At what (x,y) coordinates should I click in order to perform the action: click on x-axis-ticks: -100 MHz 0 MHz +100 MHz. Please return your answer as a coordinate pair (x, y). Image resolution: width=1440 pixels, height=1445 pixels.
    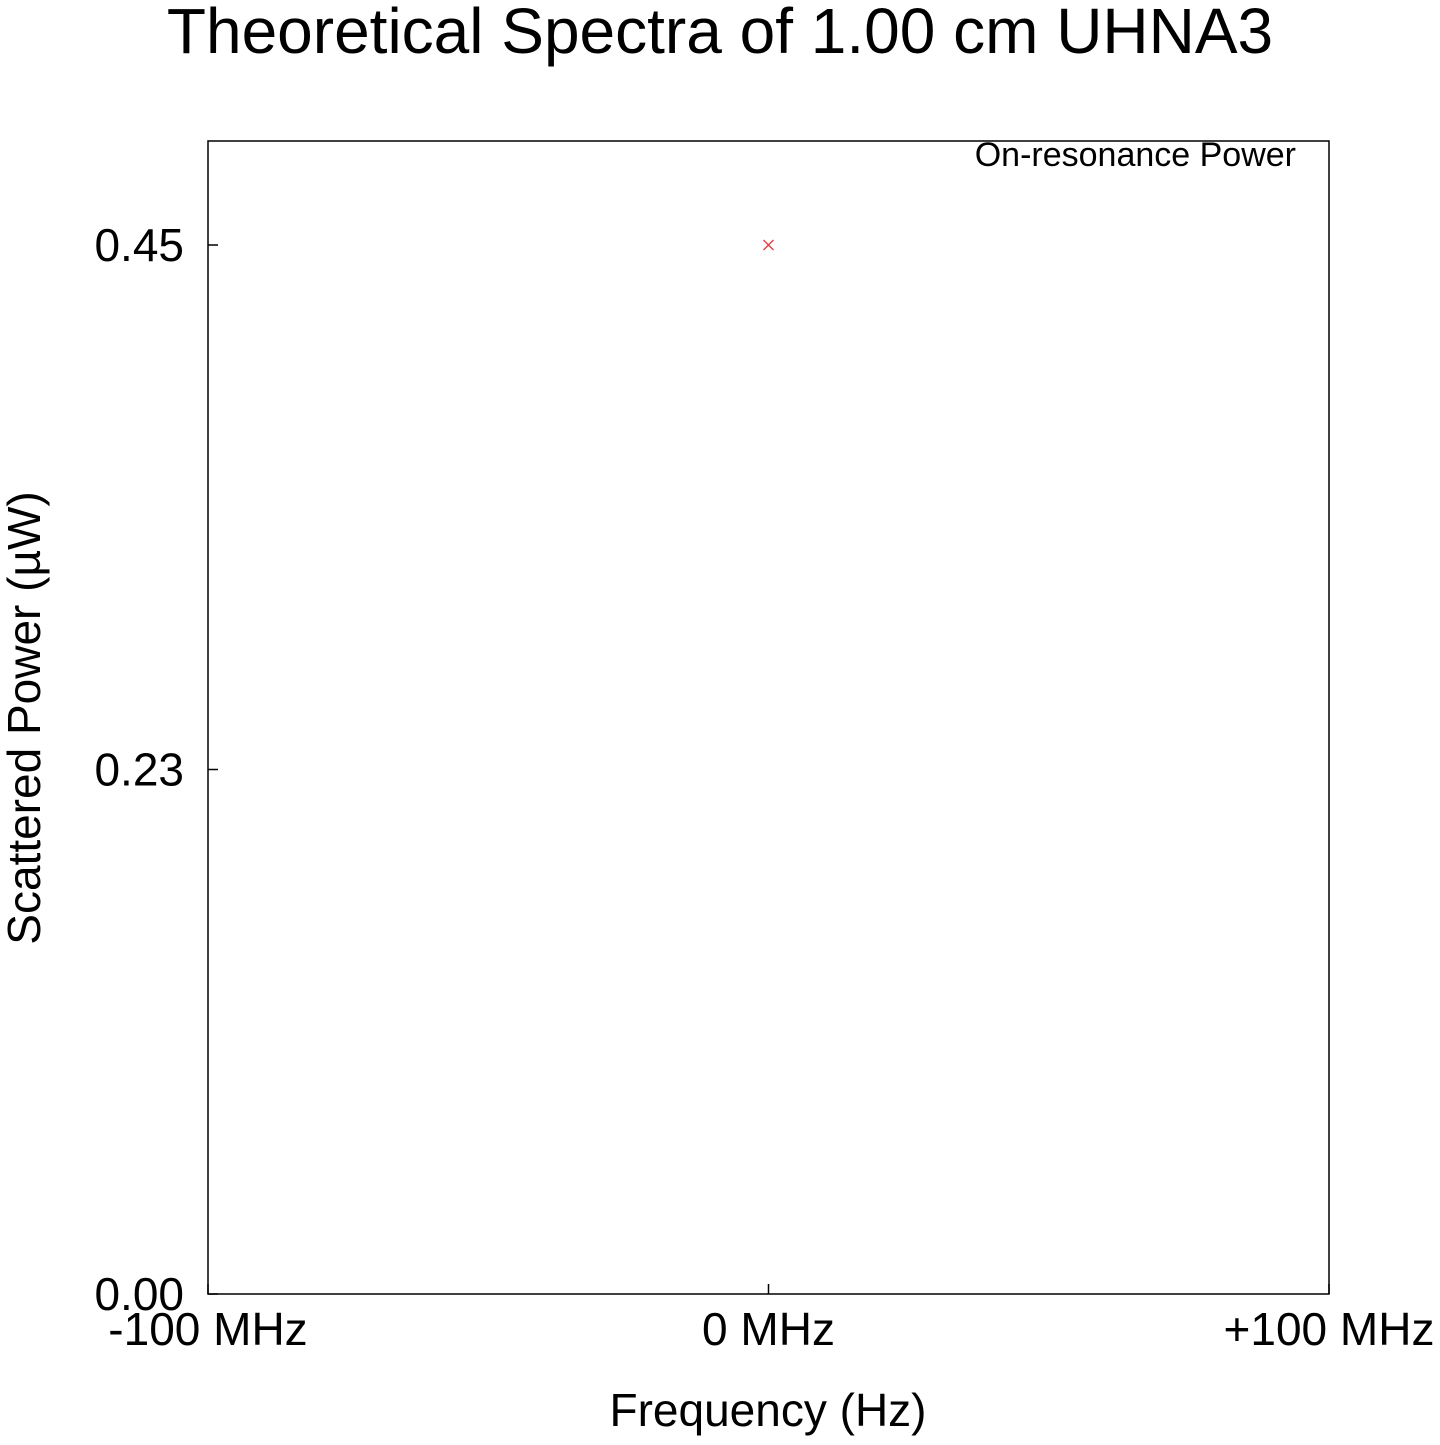
    Looking at the image, I should click on (771, 1319).